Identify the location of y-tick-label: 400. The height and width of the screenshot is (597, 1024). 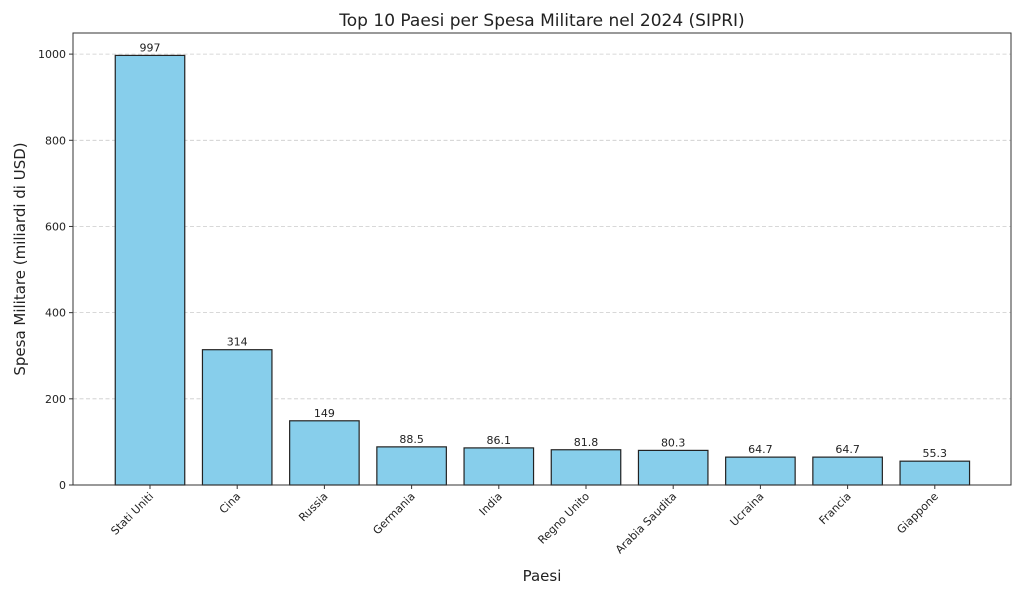
(55, 313).